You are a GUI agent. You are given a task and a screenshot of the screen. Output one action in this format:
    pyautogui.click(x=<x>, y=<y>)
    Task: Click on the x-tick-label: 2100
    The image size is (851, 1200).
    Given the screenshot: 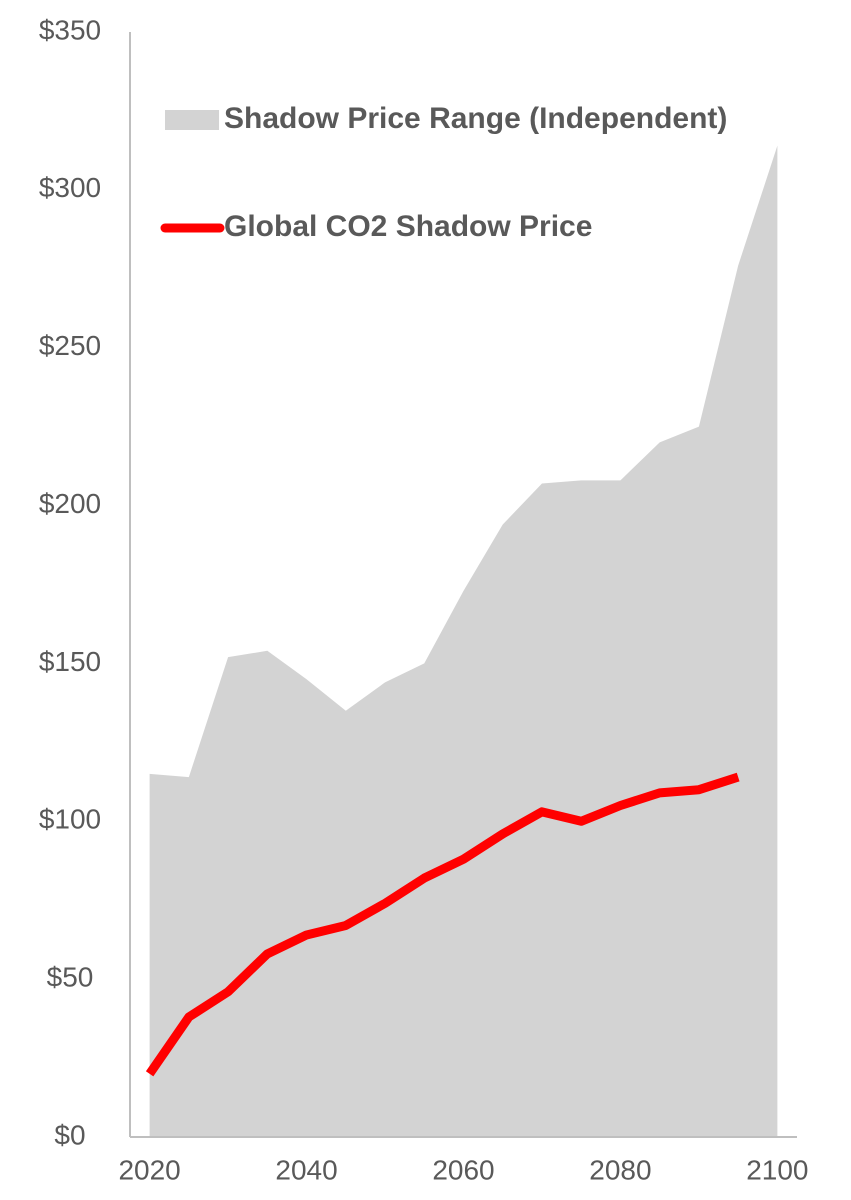 What is the action you would take?
    pyautogui.click(x=777, y=1169)
    